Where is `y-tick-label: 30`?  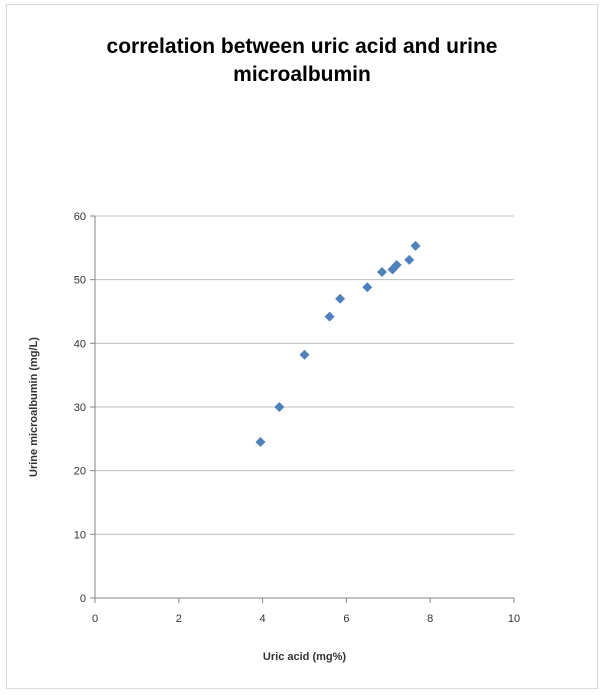 y-tick-label: 30 is located at coordinates (80, 408).